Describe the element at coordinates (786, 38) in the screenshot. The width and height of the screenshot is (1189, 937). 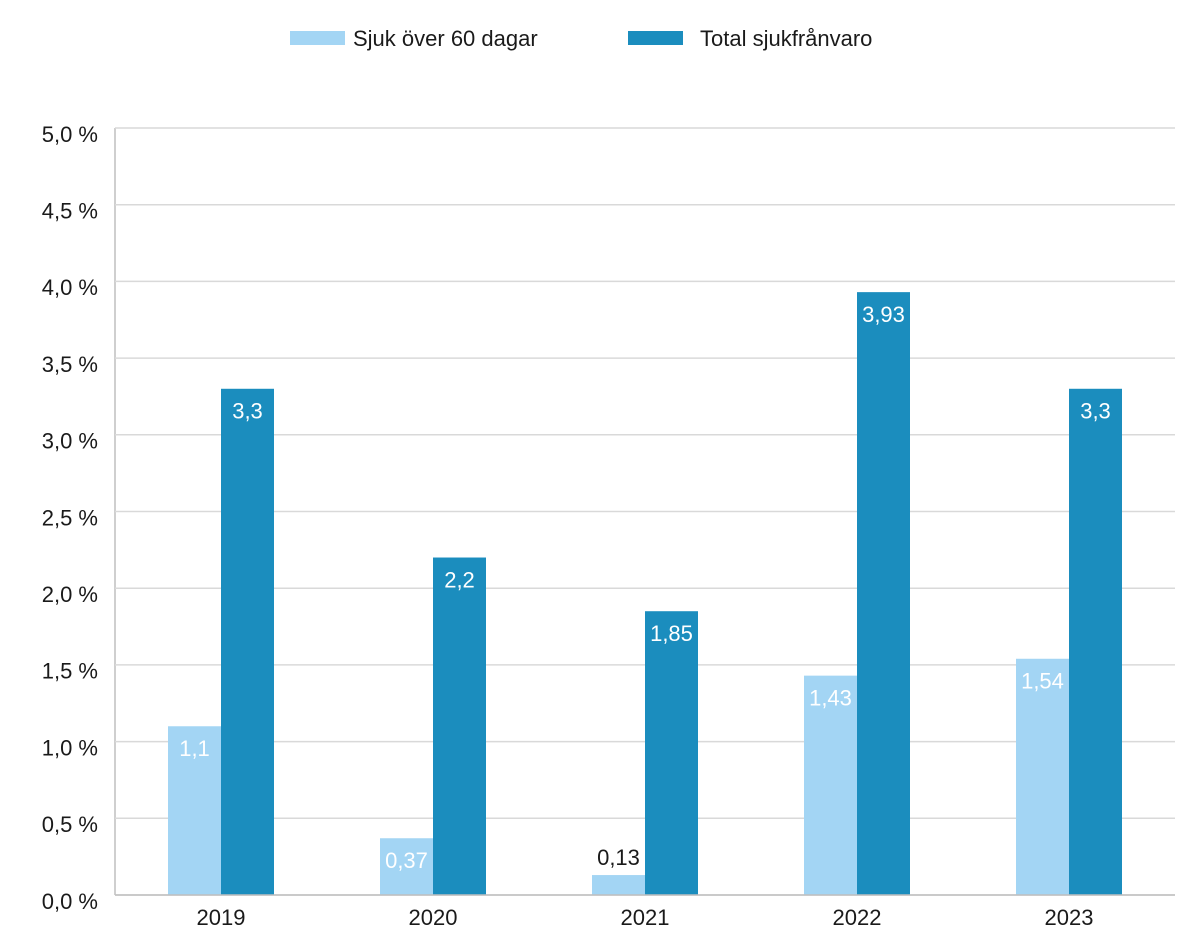
I see `legend-label: Total sjukfrånvaro` at that location.